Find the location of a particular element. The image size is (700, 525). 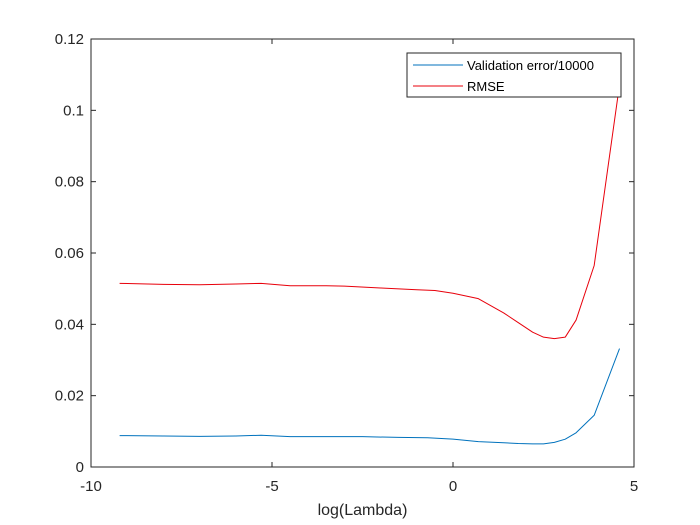

x-tick-label: -10 is located at coordinates (91, 486).